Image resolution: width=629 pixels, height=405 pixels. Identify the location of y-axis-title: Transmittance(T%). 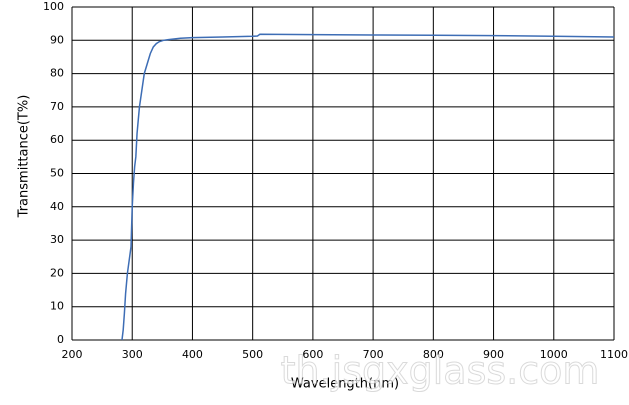
(24, 157).